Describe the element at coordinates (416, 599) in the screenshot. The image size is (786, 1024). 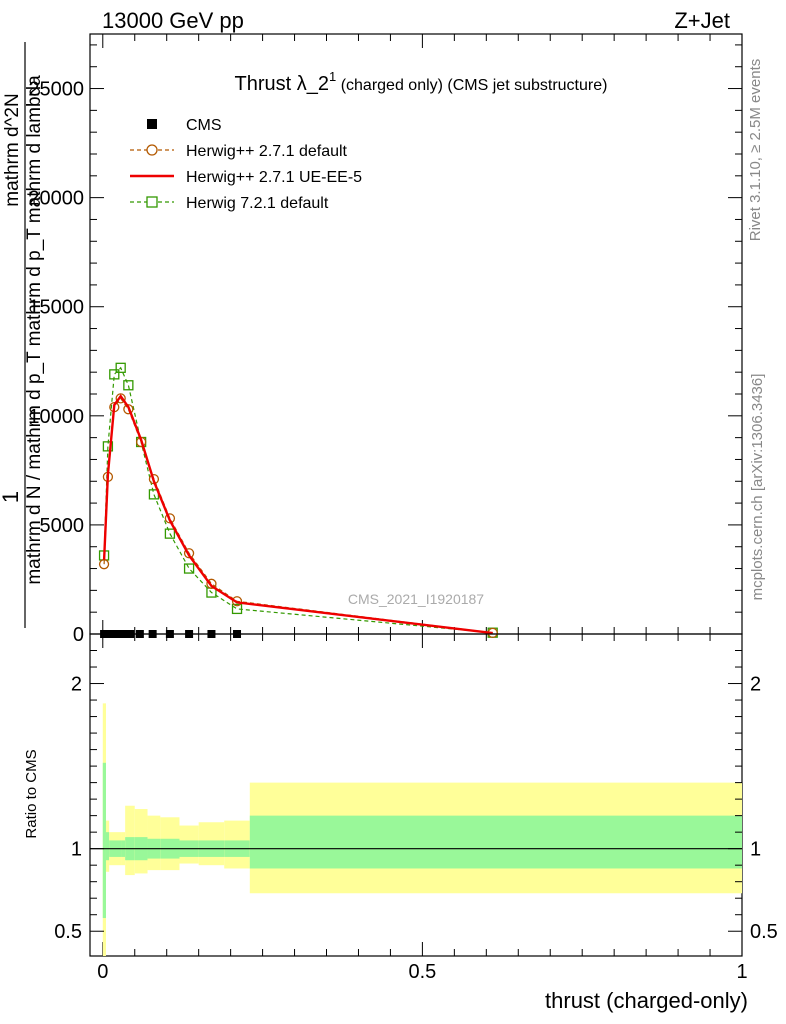
I see `analysis-watermark: CMS_2021_I1920187` at that location.